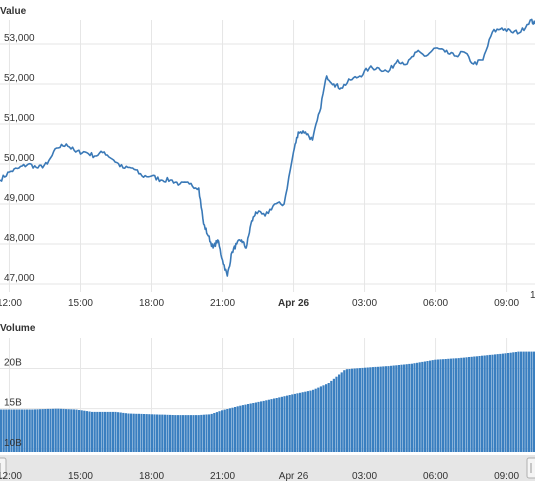 The height and width of the screenshot is (490, 535). I want to click on navigator-right-handle, so click(530, 468).